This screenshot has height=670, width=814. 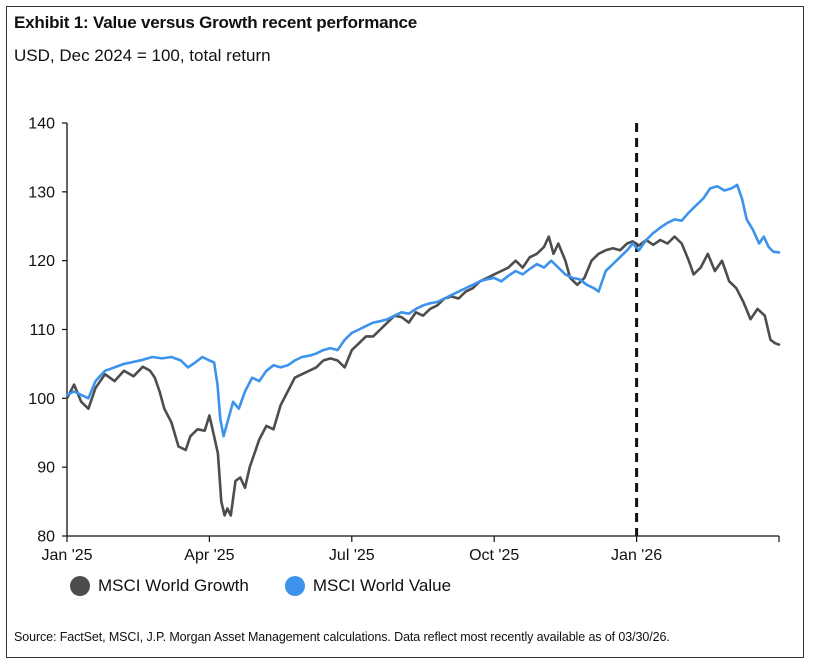 I want to click on legend-label-growth: MSCI World Growth, so click(x=173, y=585).